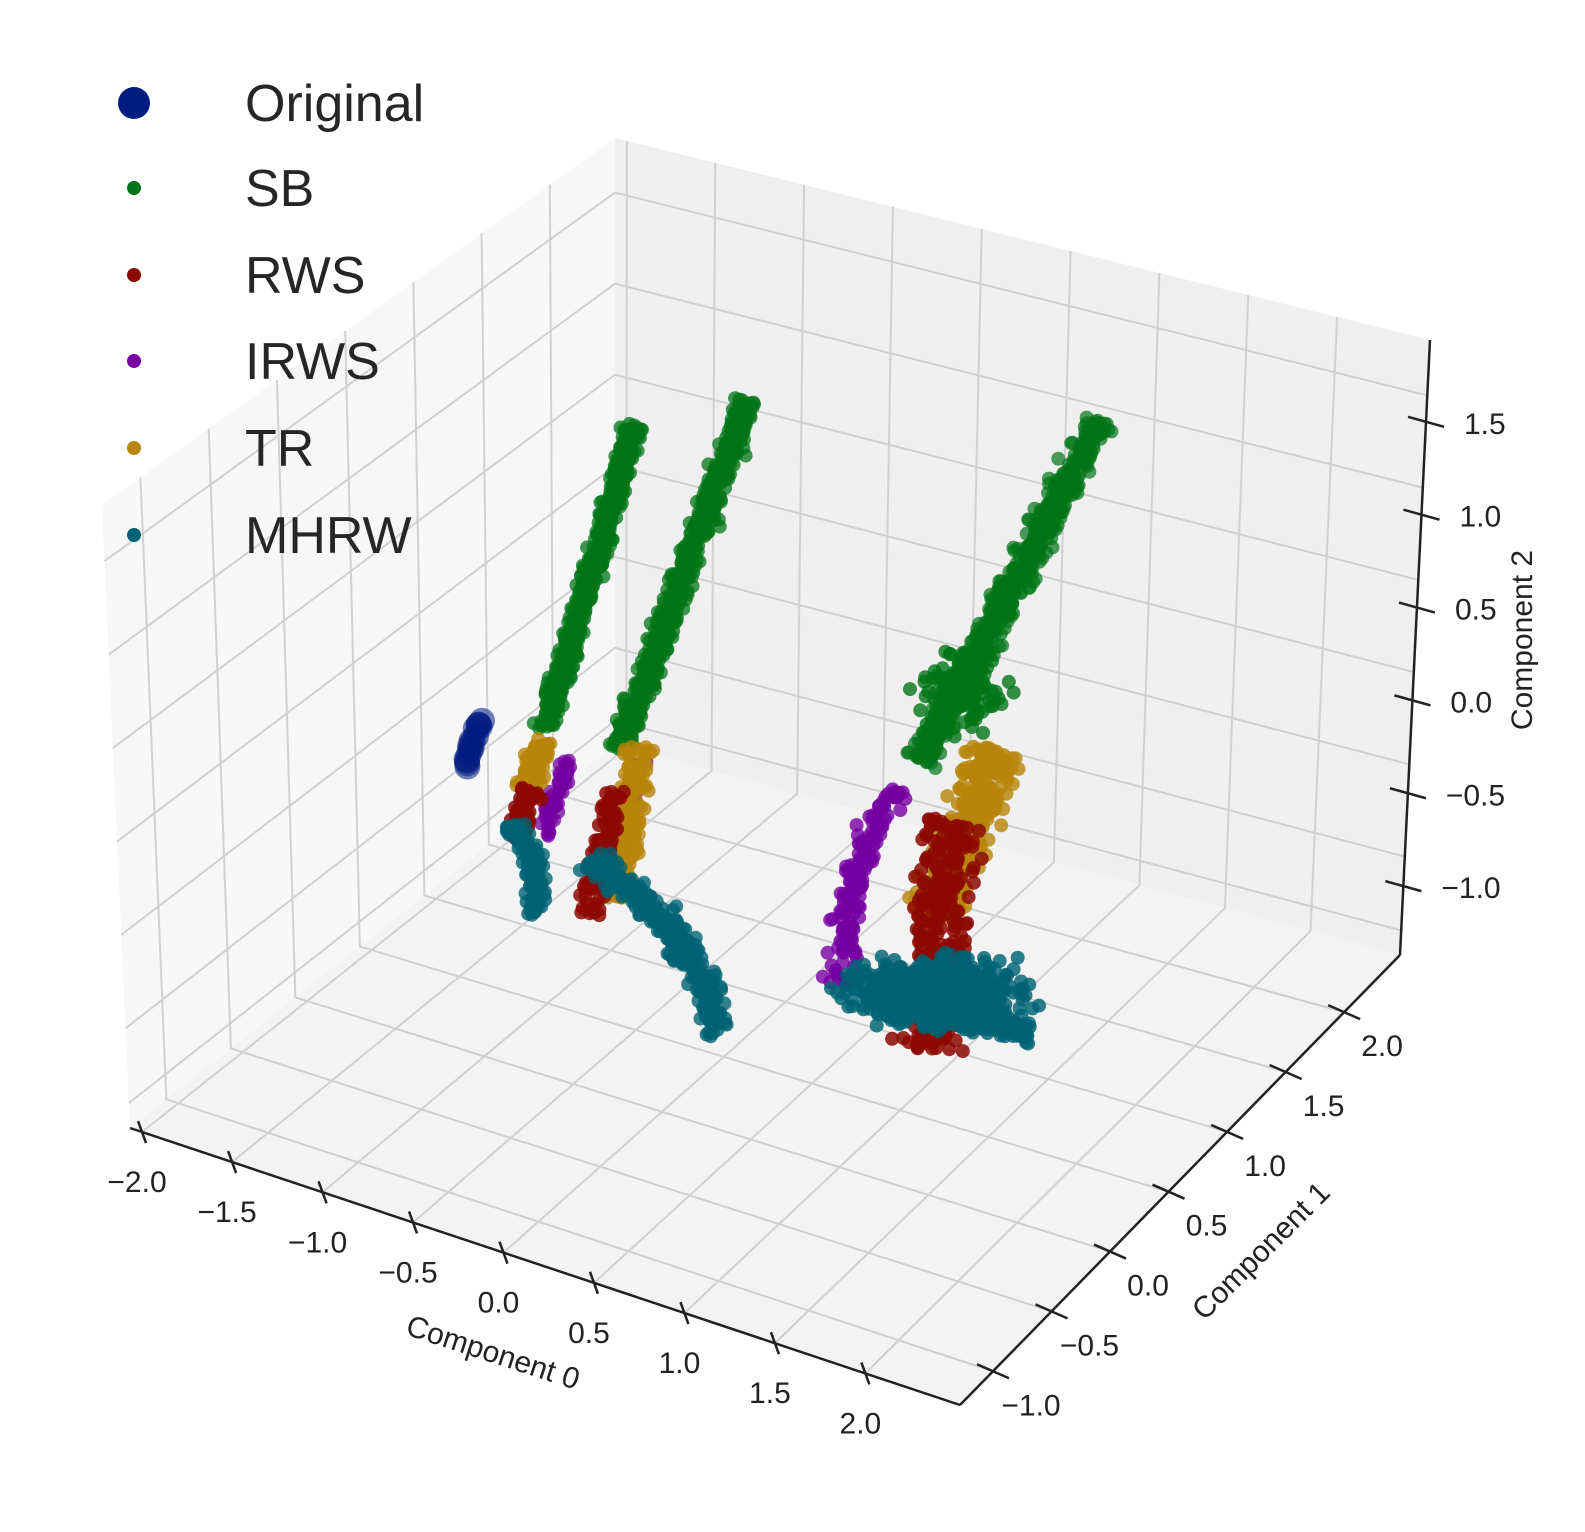 Image resolution: width=1585 pixels, height=1532 pixels. What do you see at coordinates (467, 766) in the screenshot?
I see `data-point-original` at bounding box center [467, 766].